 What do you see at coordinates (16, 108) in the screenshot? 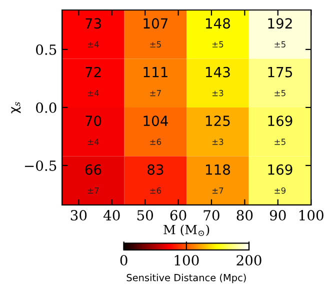
I see `y-axis-title: χ$_{s}$` at bounding box center [16, 108].